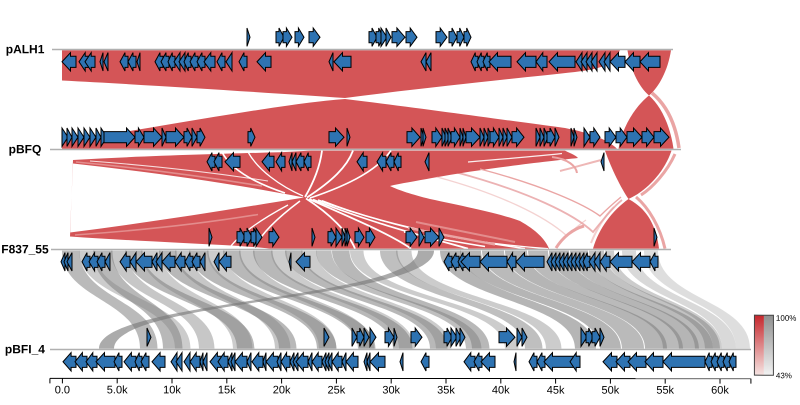  Describe the element at coordinates (786, 318) in the screenshot. I see `svg-text: 100%` at that location.